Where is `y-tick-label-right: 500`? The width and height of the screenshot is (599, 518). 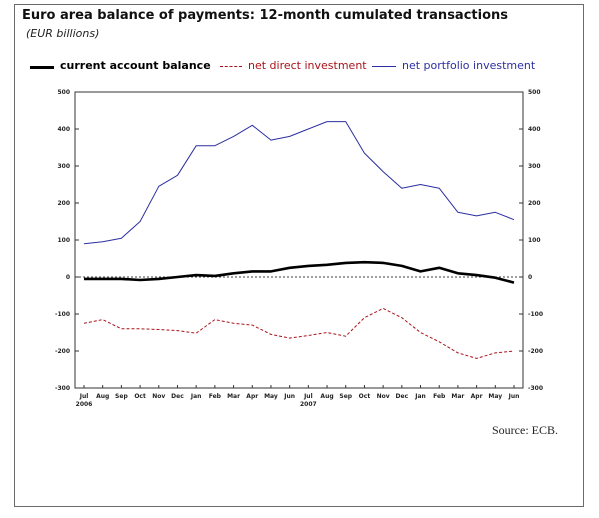 y-tick-label-right: 500 is located at coordinates (534, 92).